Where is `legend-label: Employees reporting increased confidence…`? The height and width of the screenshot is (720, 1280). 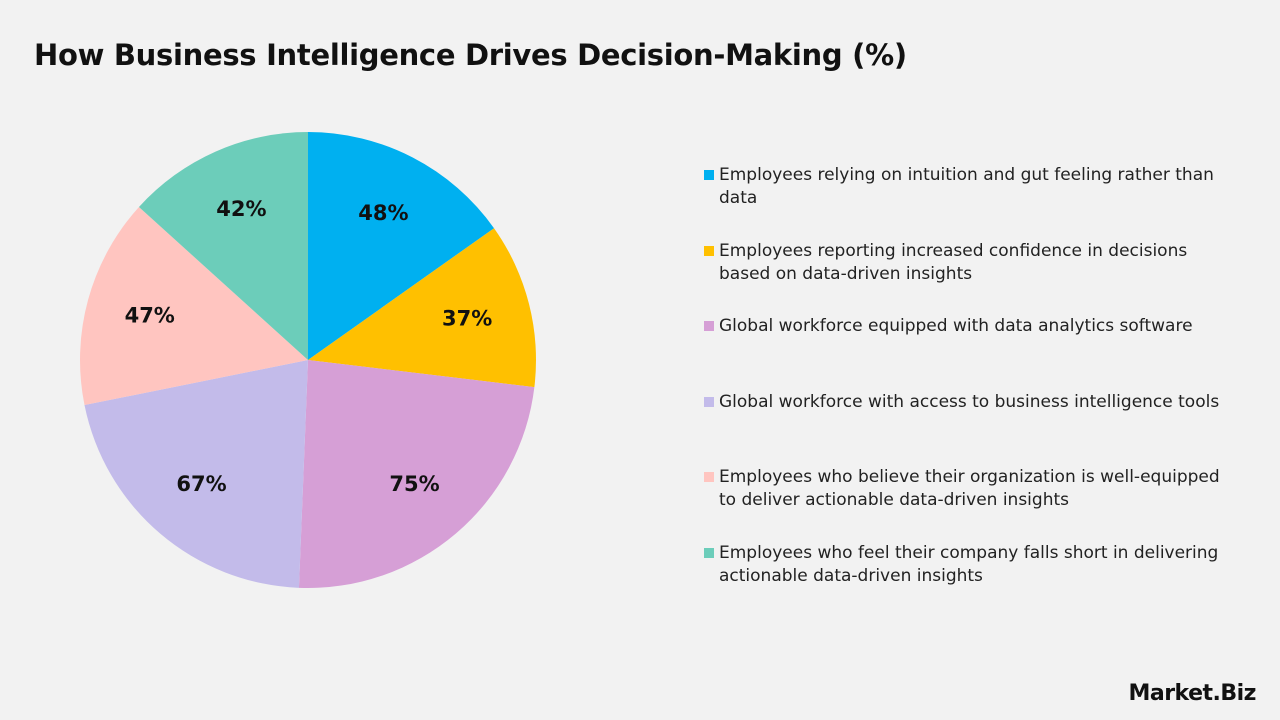 legend-label: Employees reporting increased confidence… is located at coordinates (953, 262).